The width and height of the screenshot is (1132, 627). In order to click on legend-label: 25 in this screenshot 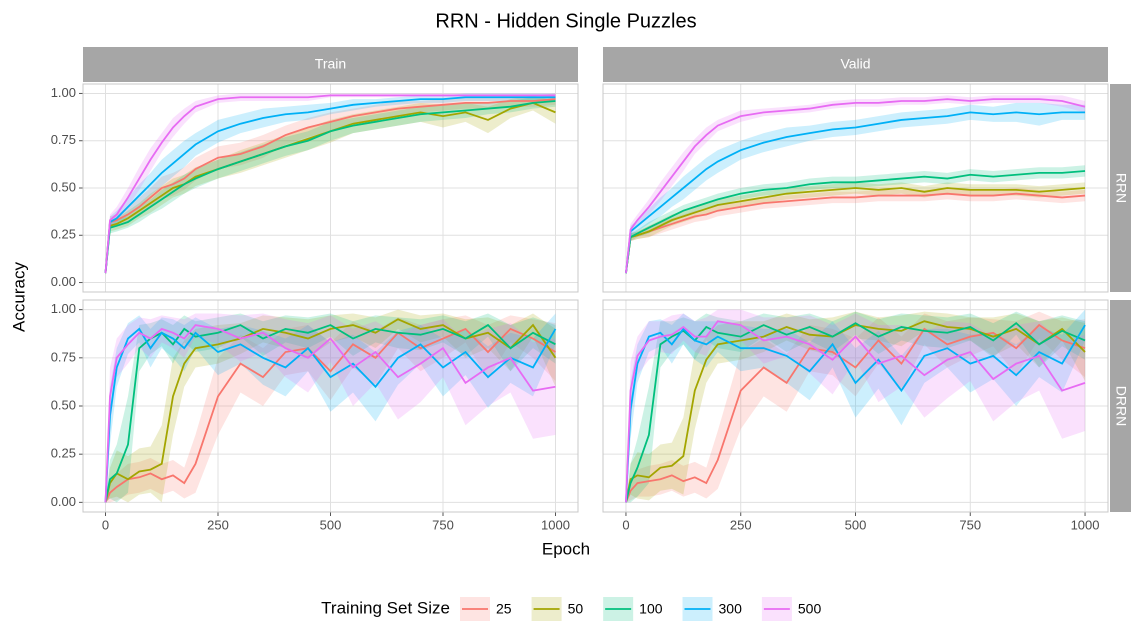, I will do `click(504, 609)`.